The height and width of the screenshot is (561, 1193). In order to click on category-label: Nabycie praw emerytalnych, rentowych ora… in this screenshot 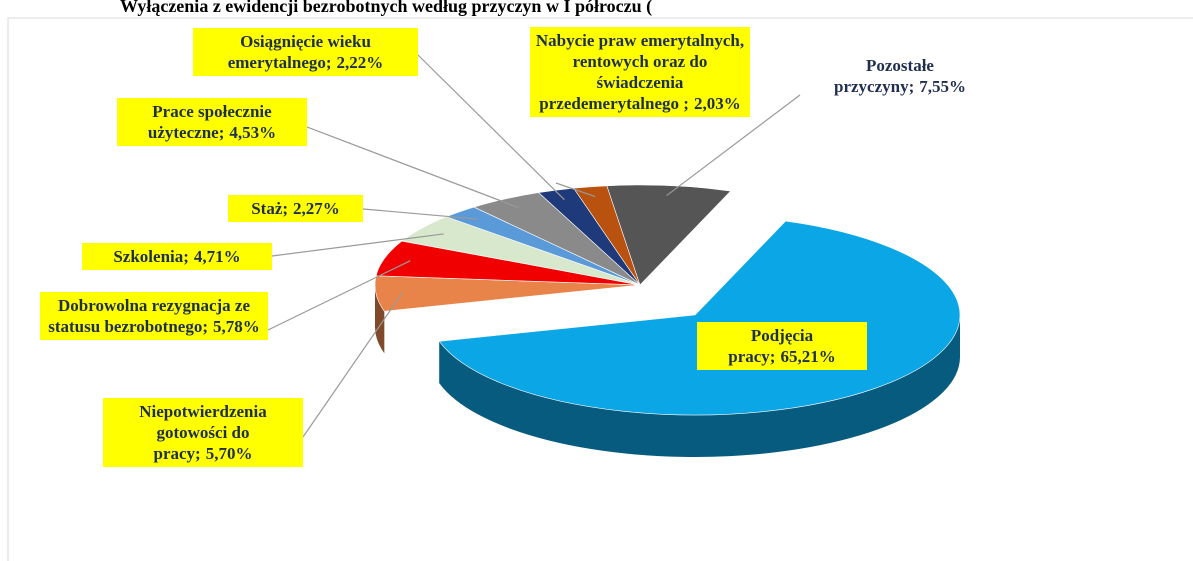, I will do `click(640, 72)`.